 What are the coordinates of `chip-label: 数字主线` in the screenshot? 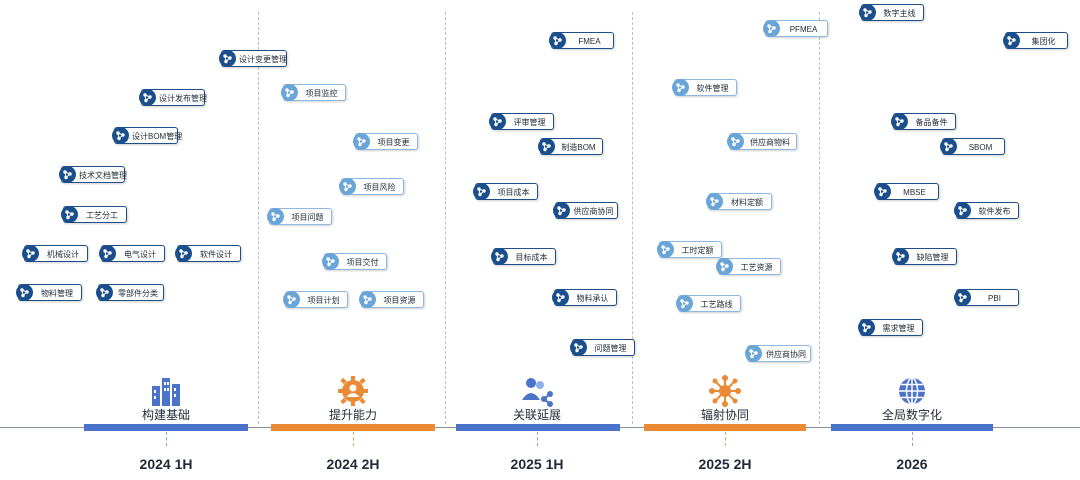 It's located at (899, 13).